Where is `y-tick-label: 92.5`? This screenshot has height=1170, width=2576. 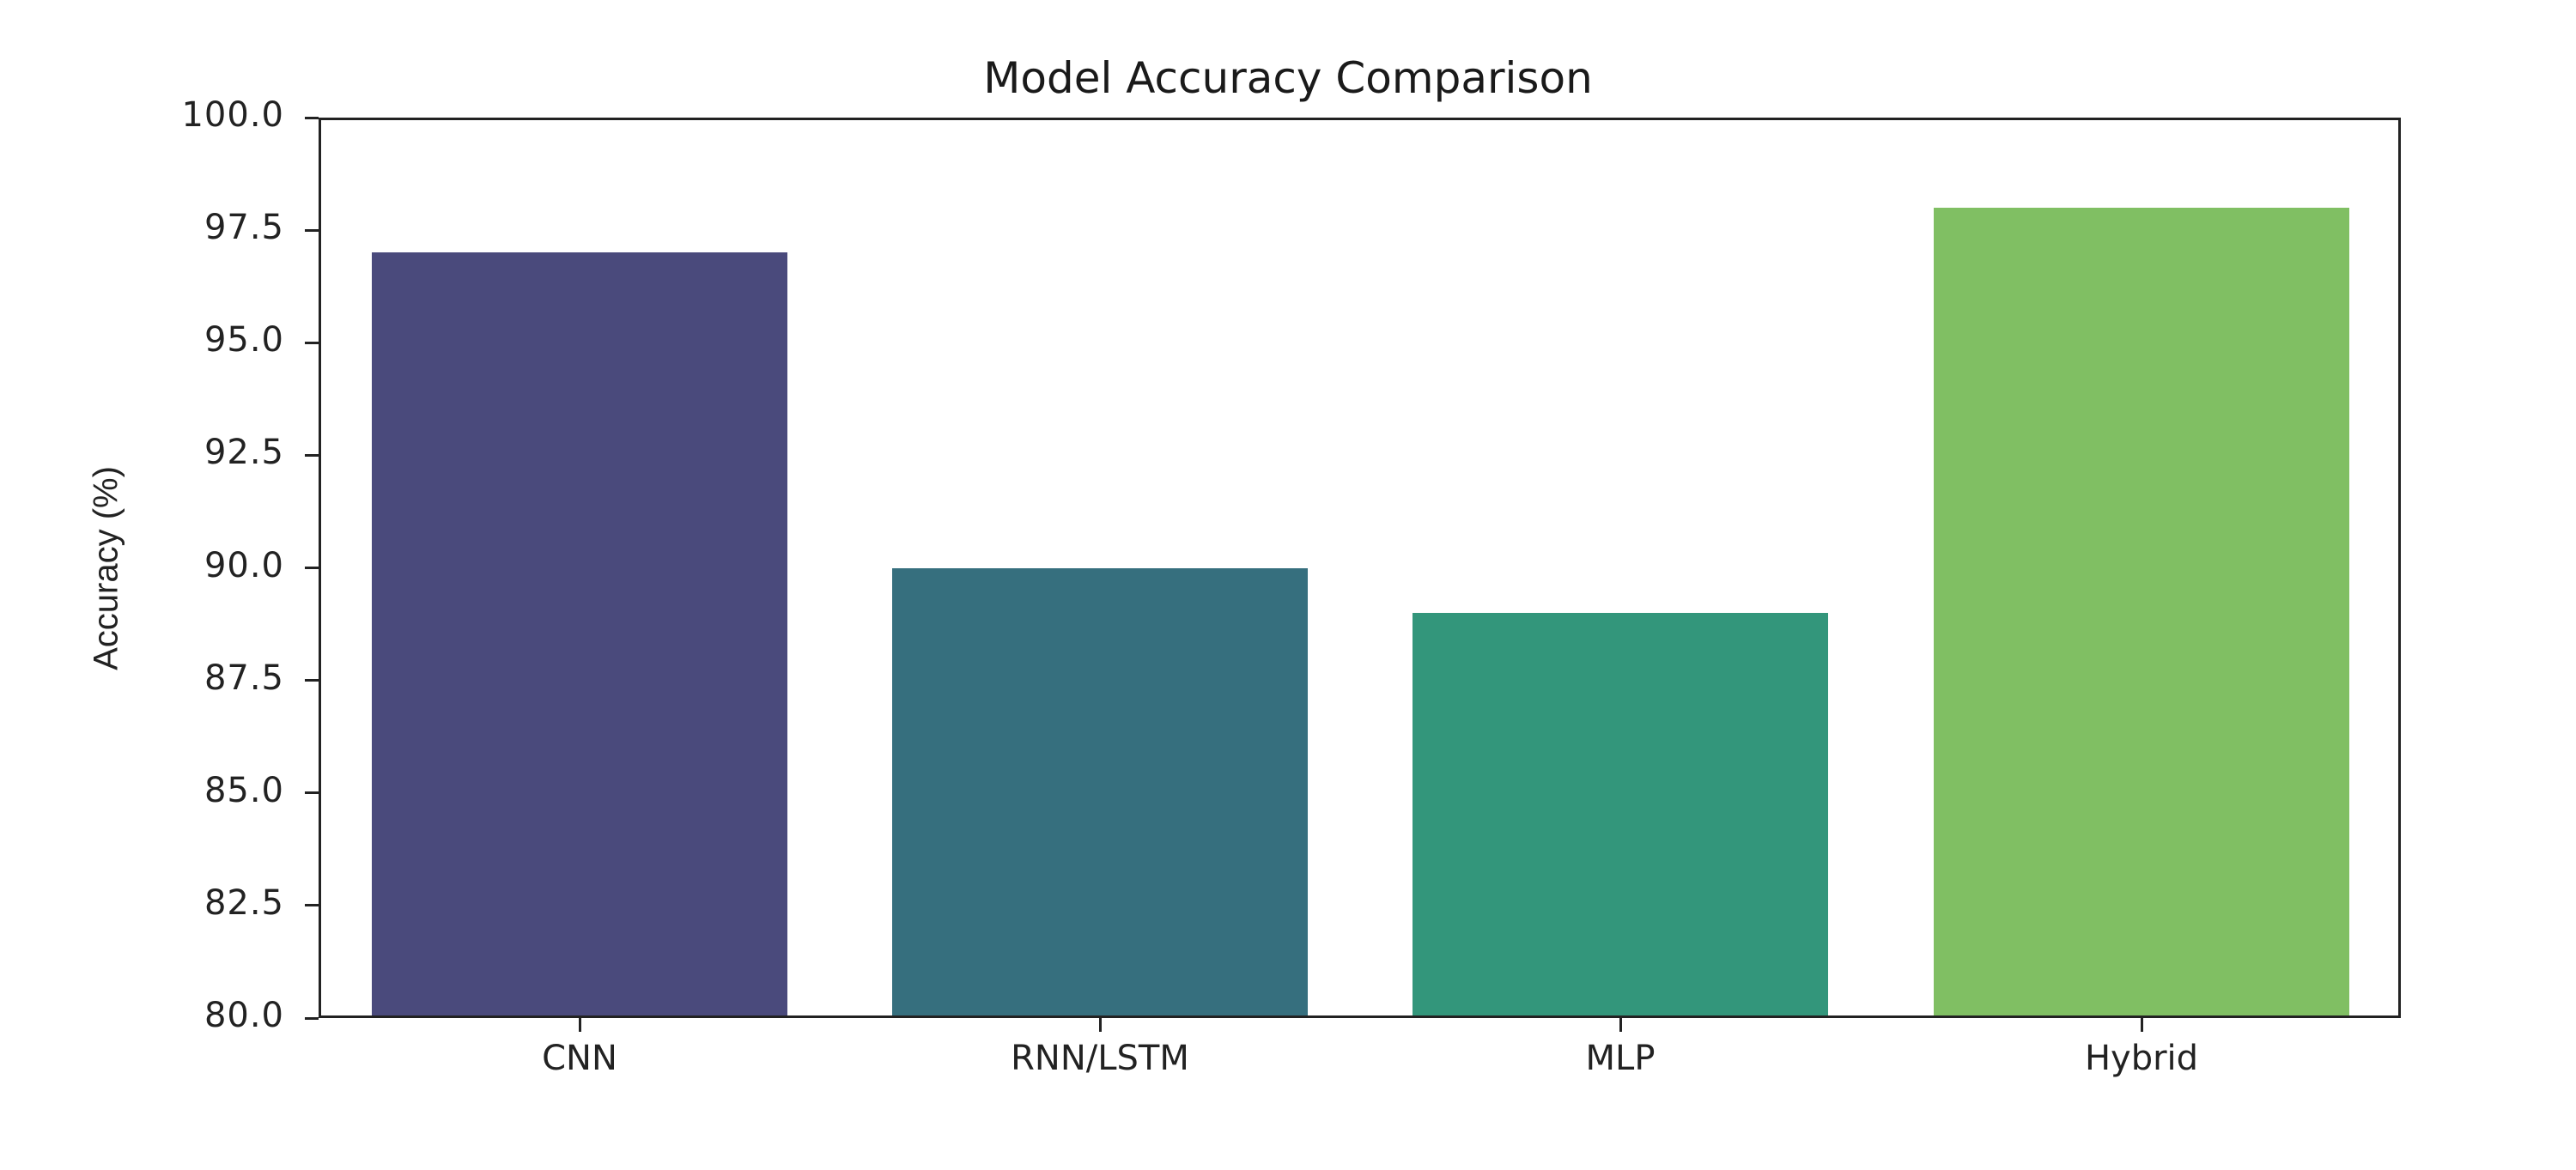 y-tick-label: 92.5 is located at coordinates (244, 453).